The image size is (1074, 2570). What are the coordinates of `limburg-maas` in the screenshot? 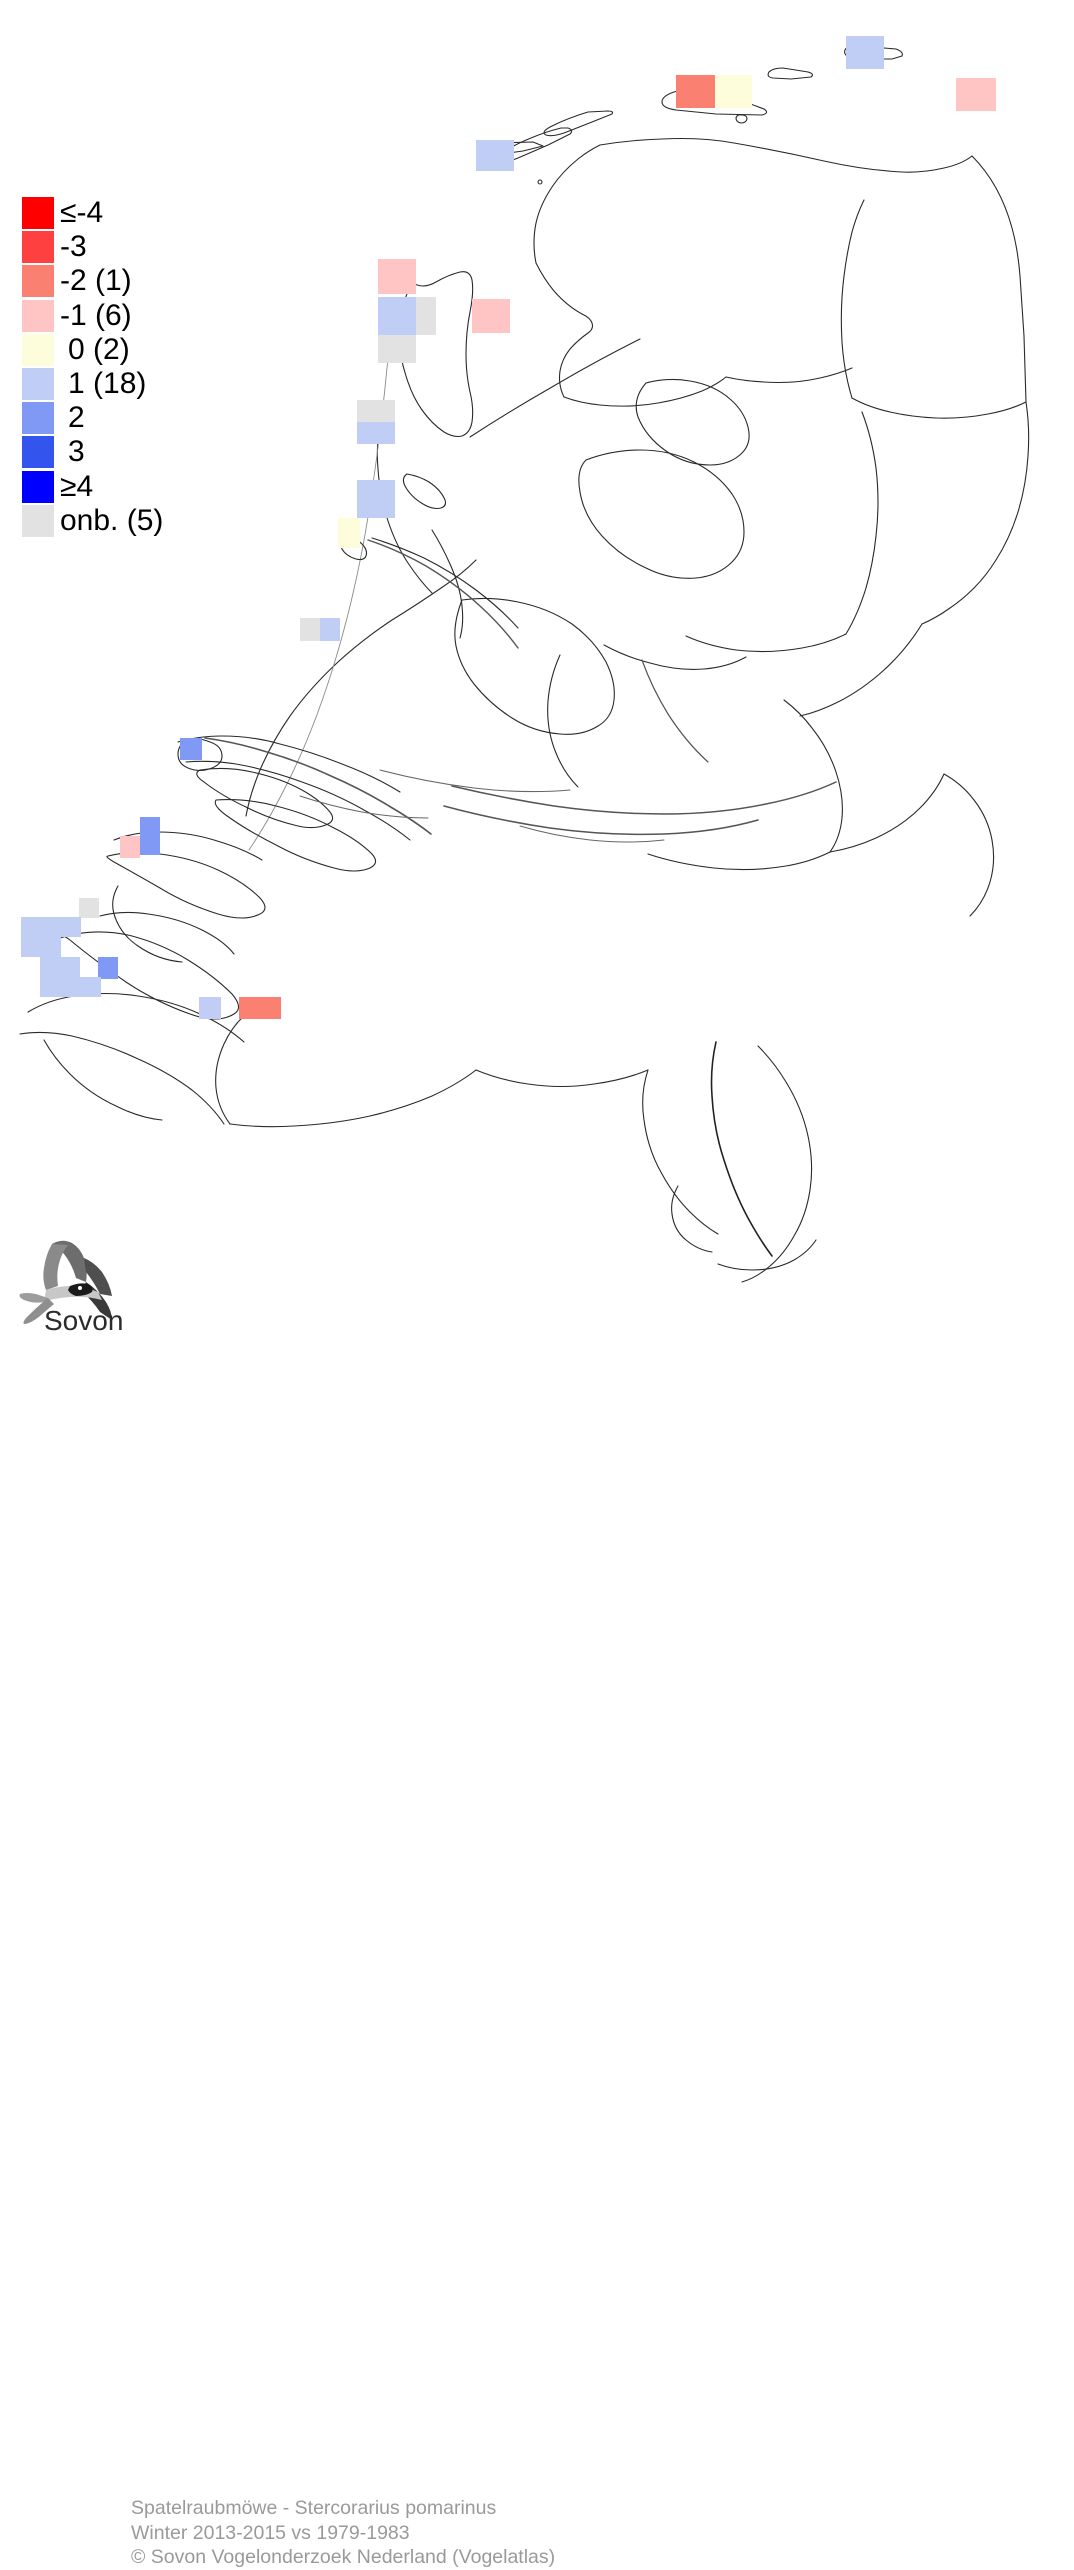 It's located at (741, 1149).